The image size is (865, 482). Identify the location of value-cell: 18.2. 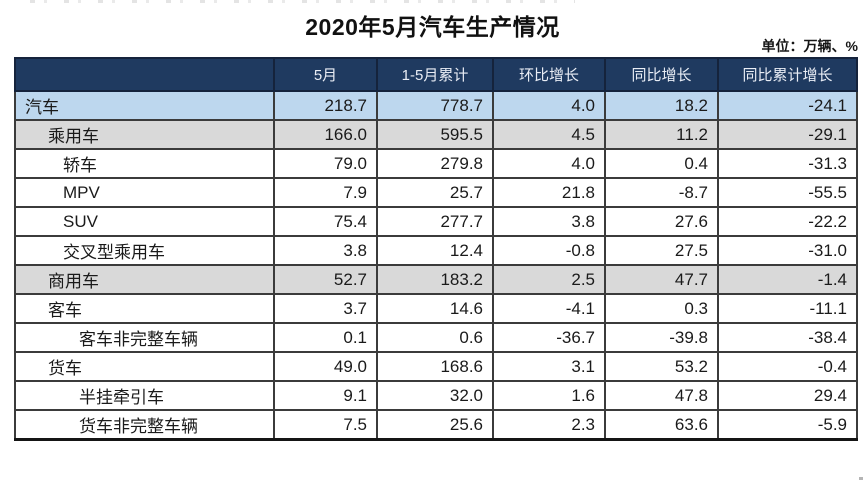
(661, 105).